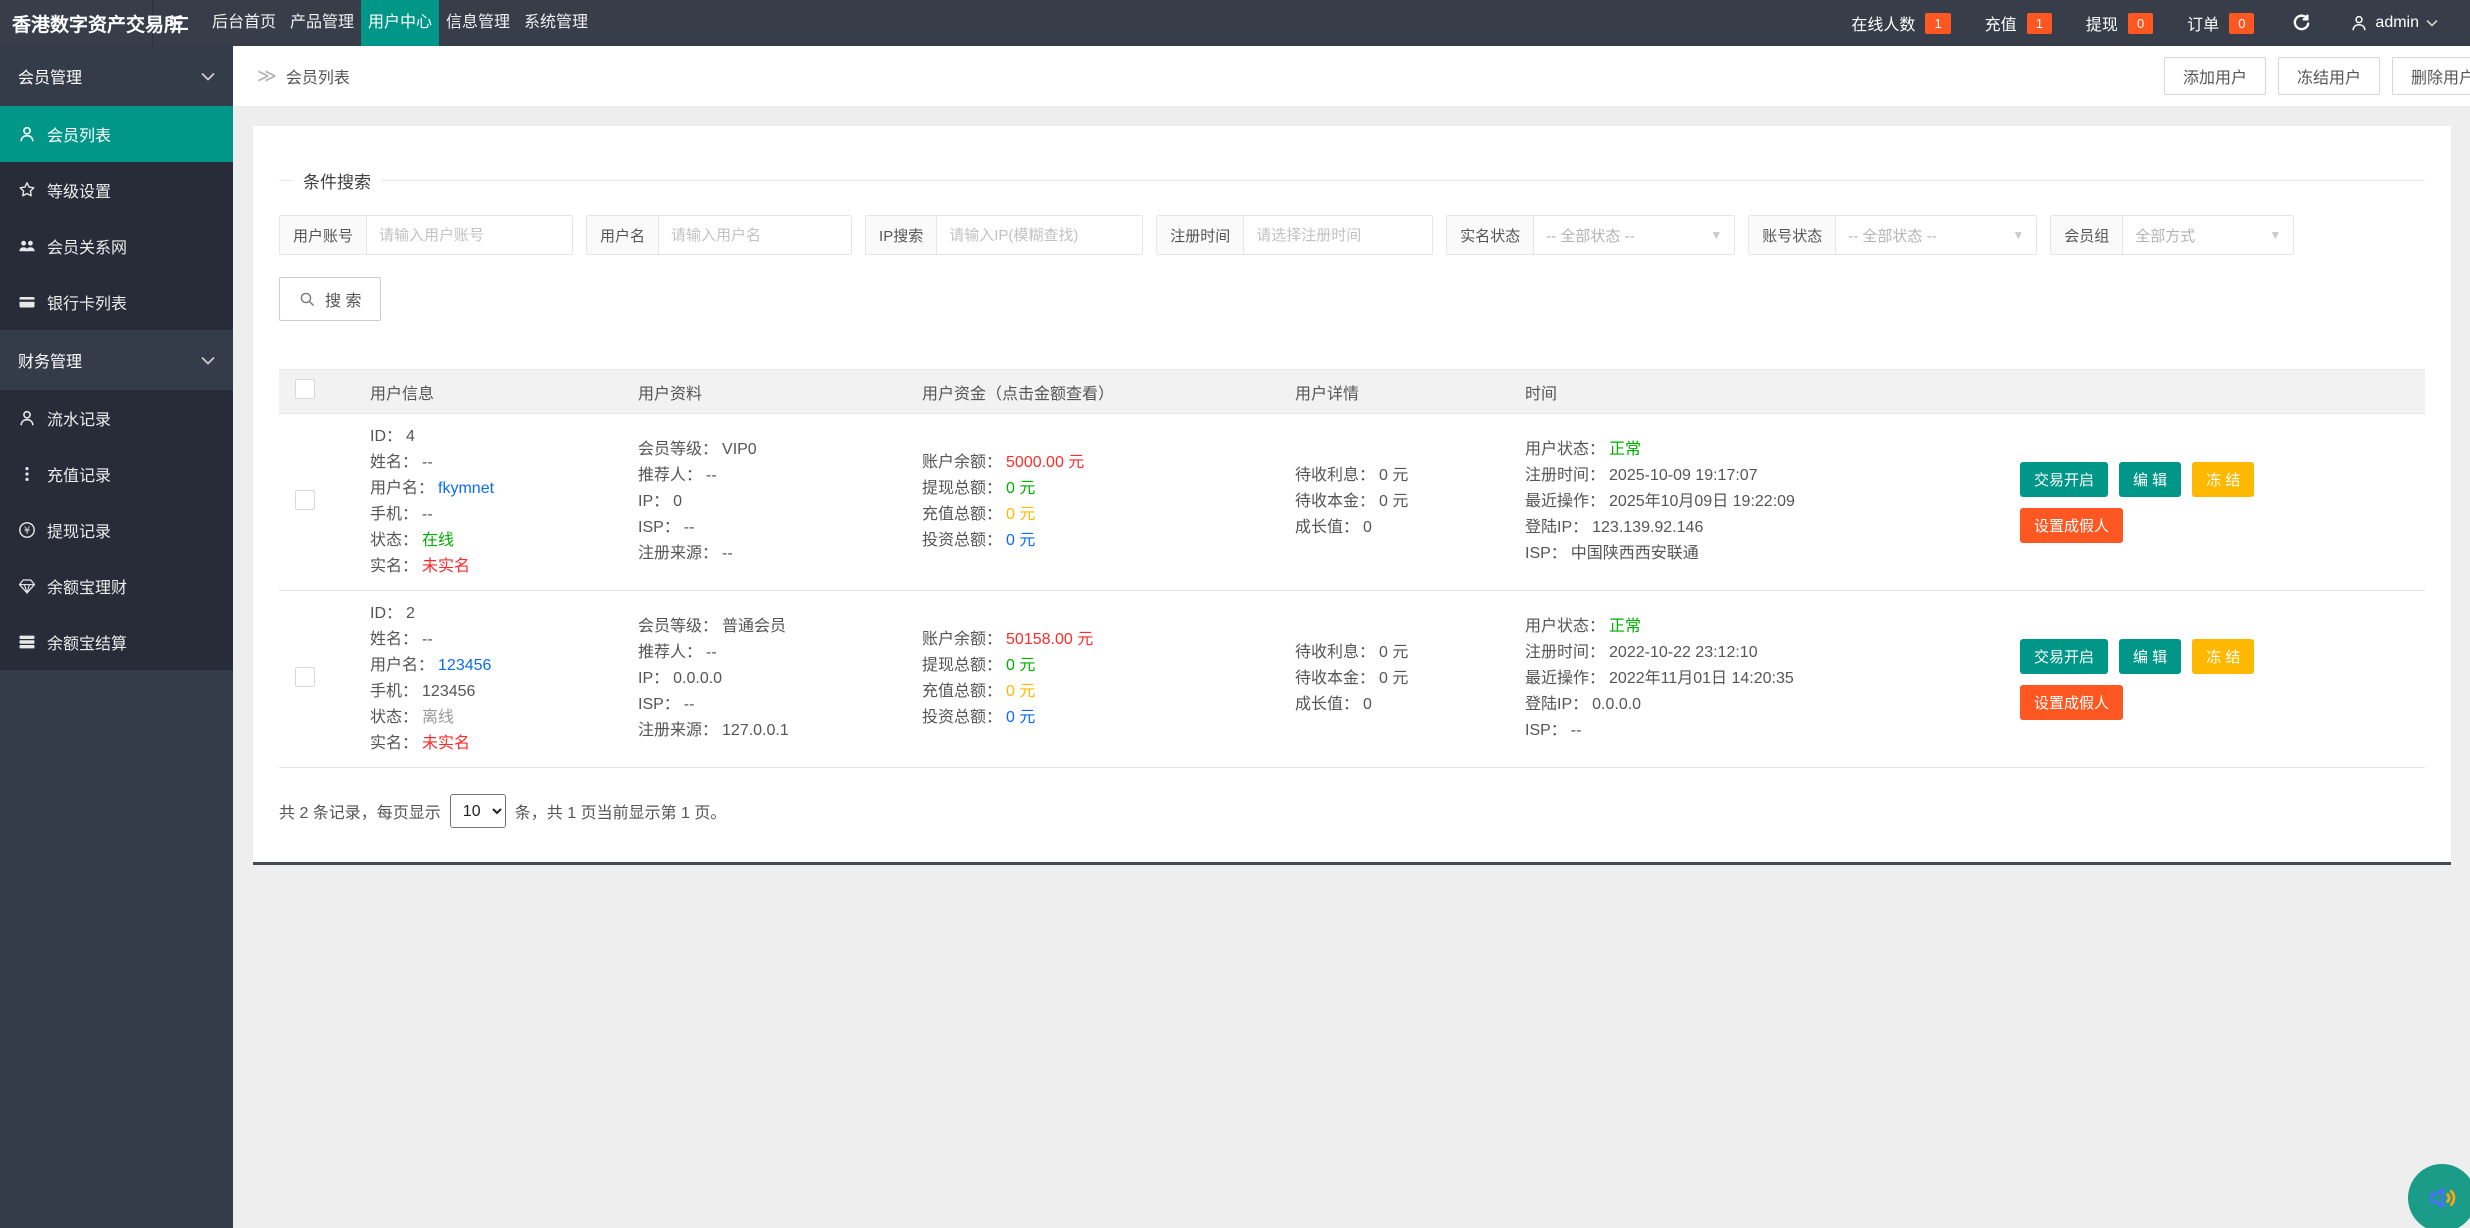 This screenshot has width=2470, height=1228. I want to click on caret-down-icon: ▼, so click(2018, 235).